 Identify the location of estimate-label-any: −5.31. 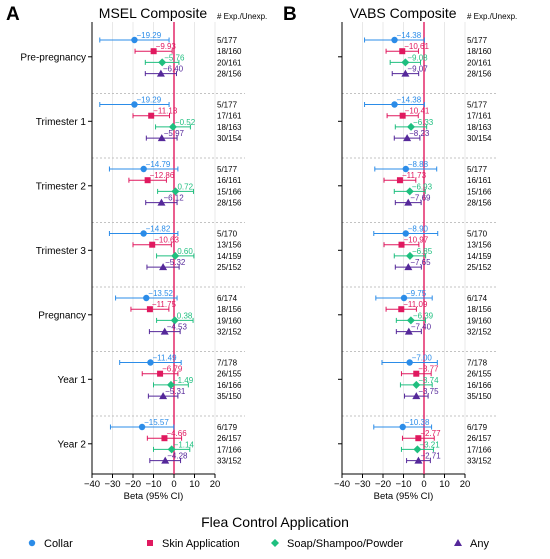
(175, 391).